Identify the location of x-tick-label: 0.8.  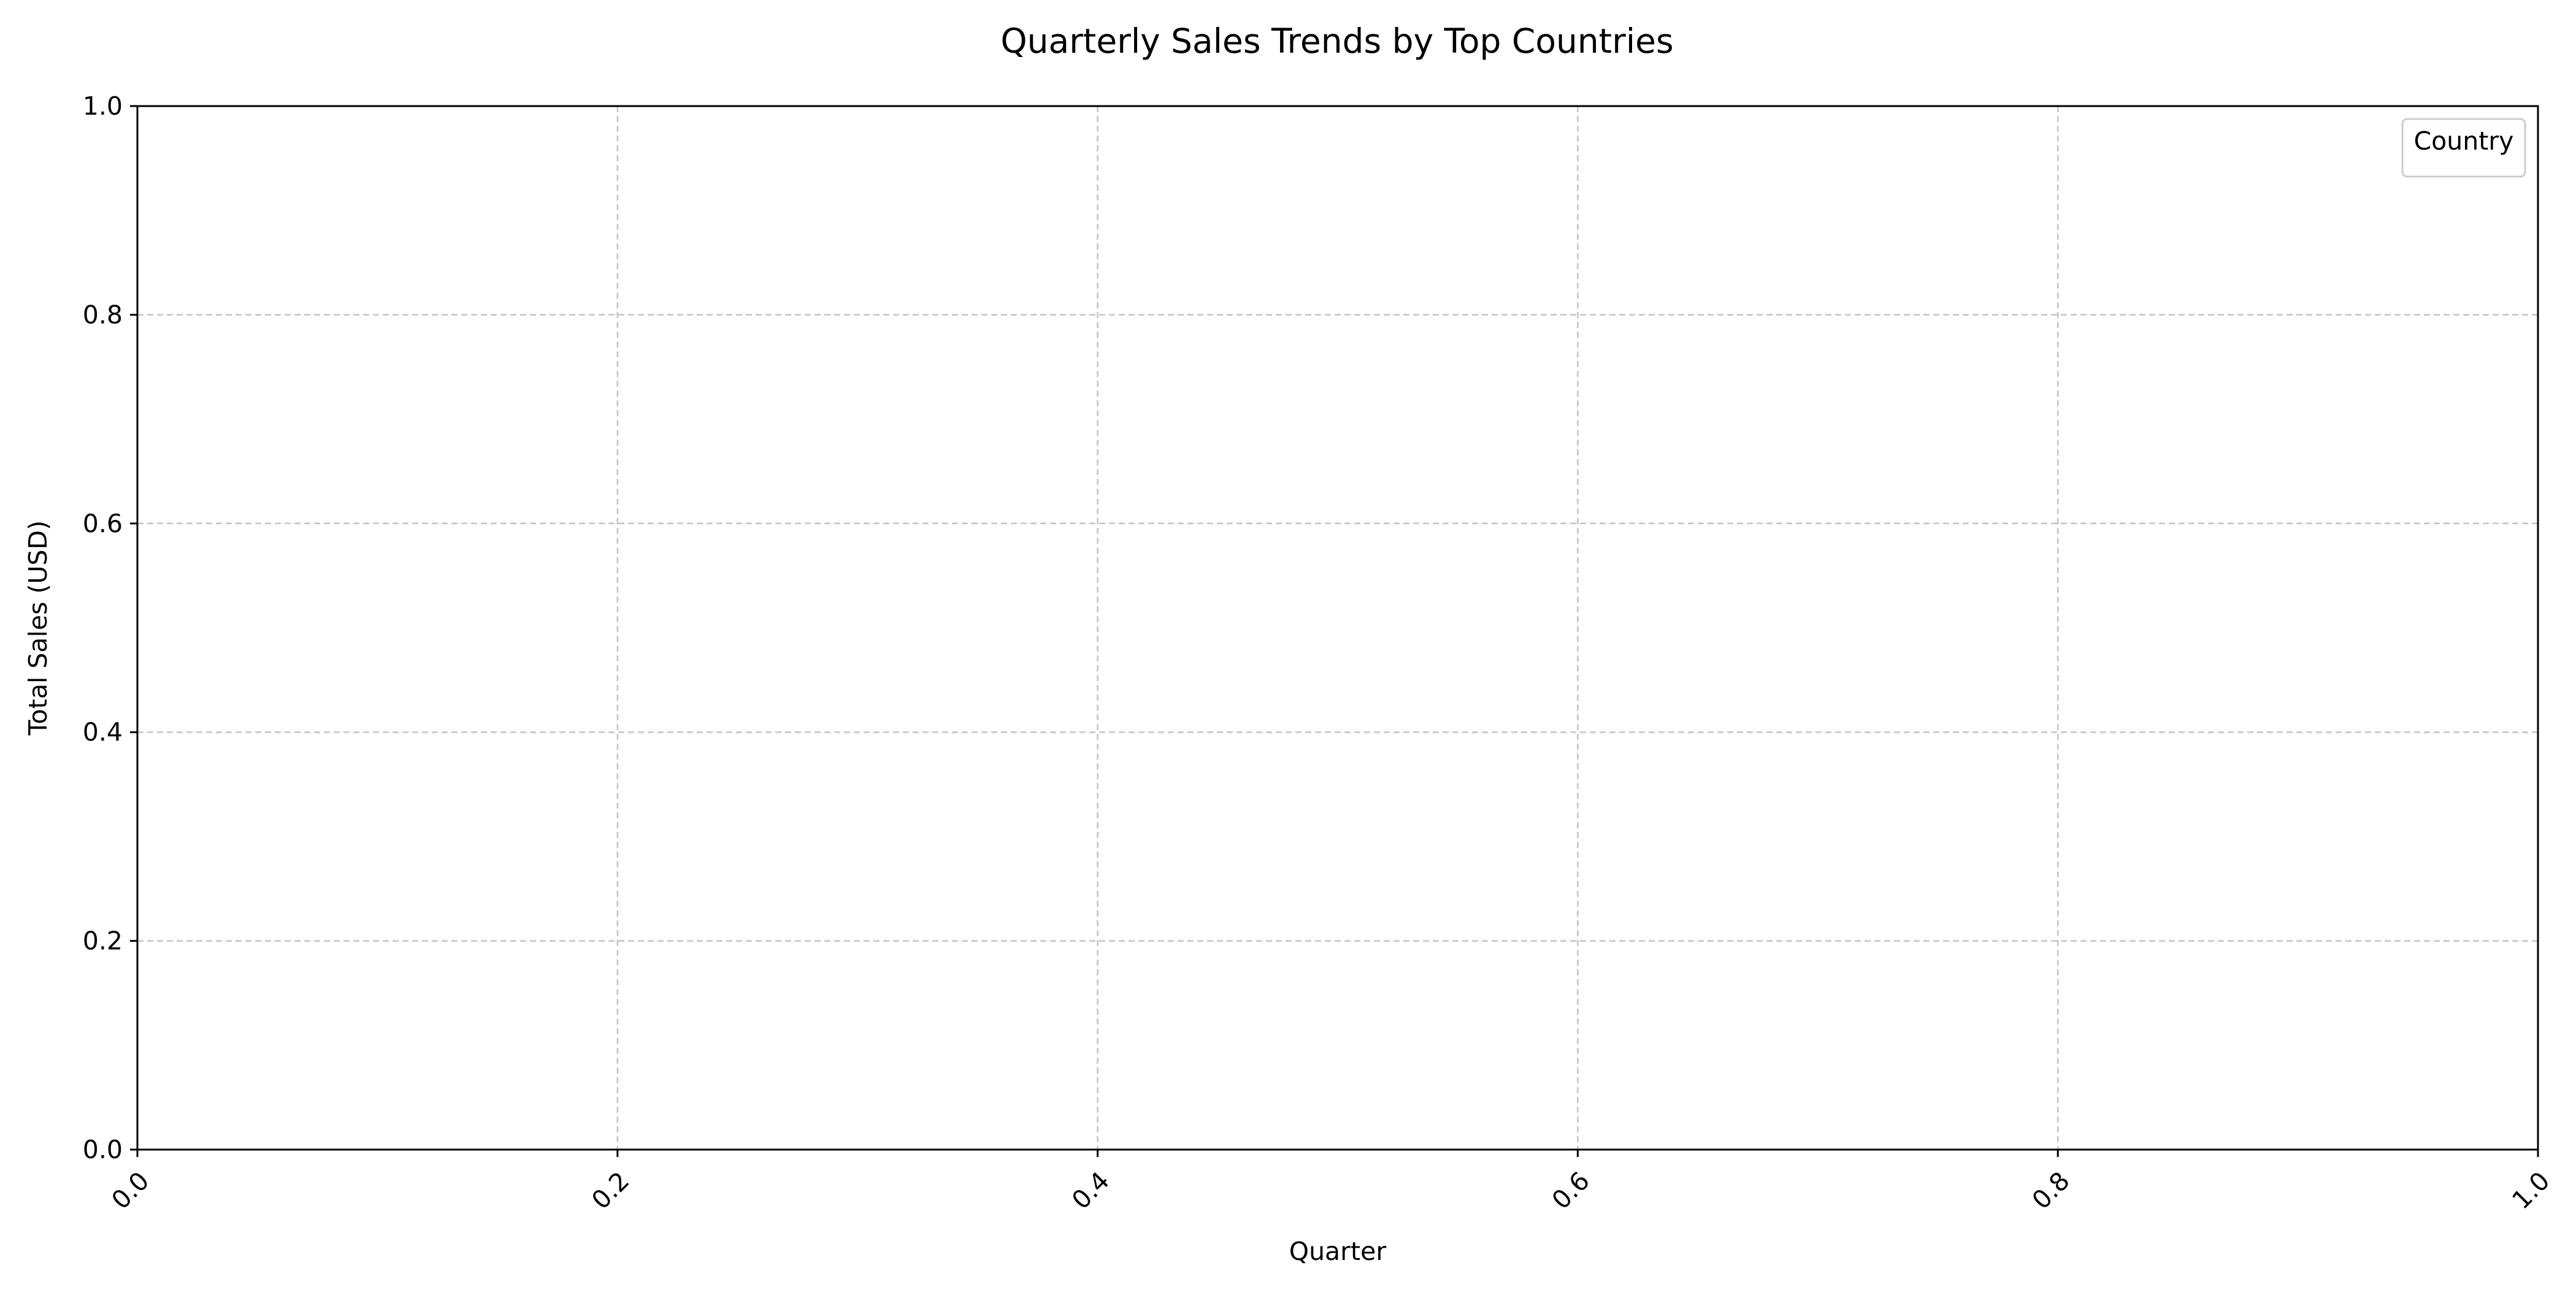
(2051, 1190).